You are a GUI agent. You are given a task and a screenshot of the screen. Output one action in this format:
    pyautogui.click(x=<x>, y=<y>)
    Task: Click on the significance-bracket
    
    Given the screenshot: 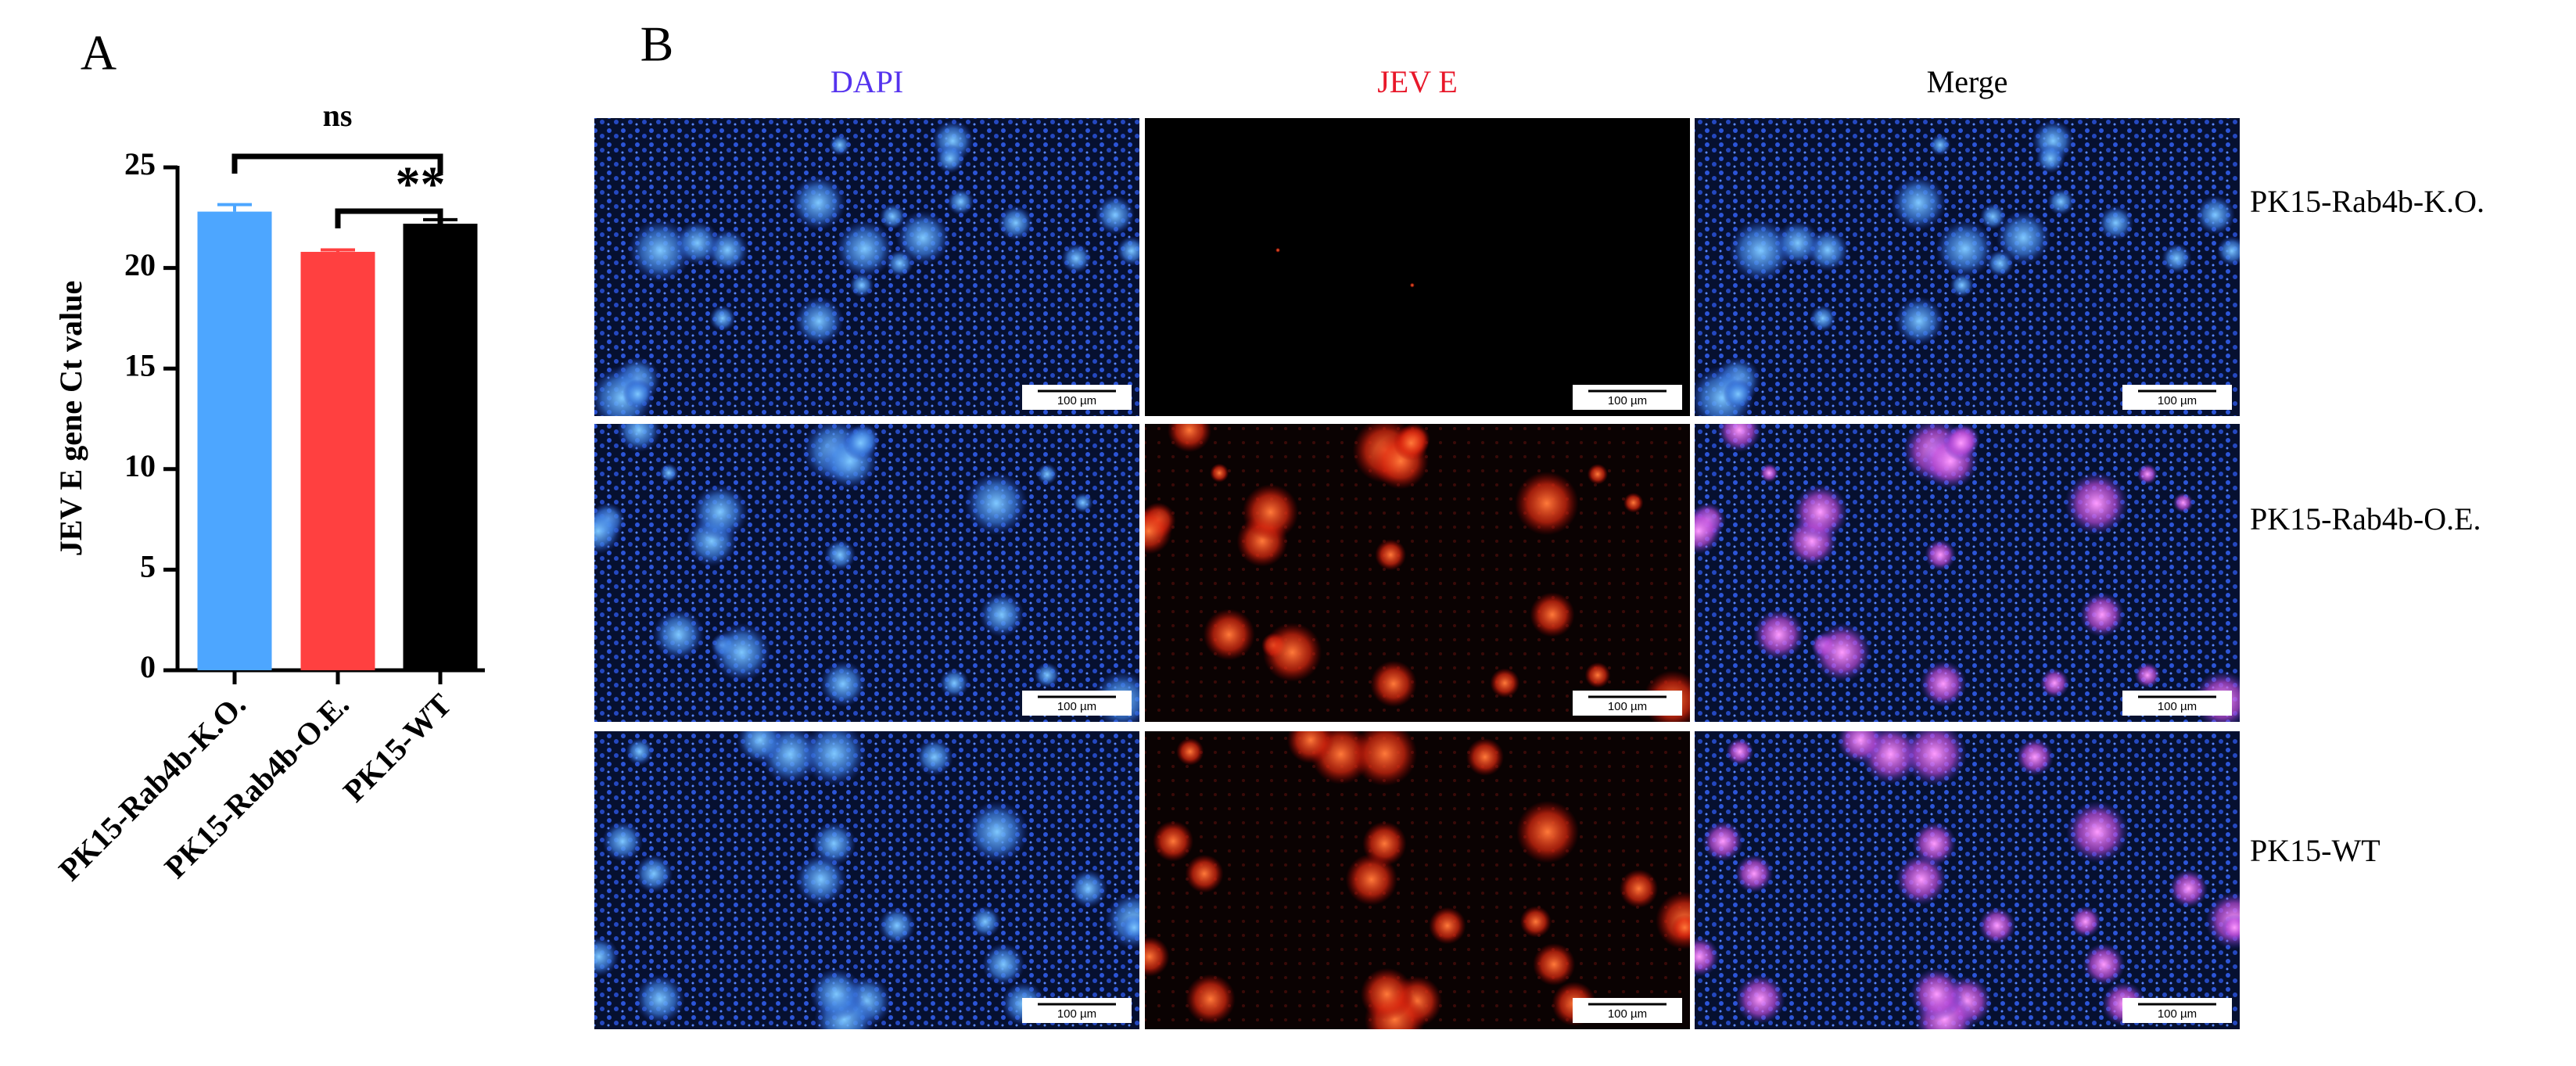 What is the action you would take?
    pyautogui.click(x=389, y=218)
    